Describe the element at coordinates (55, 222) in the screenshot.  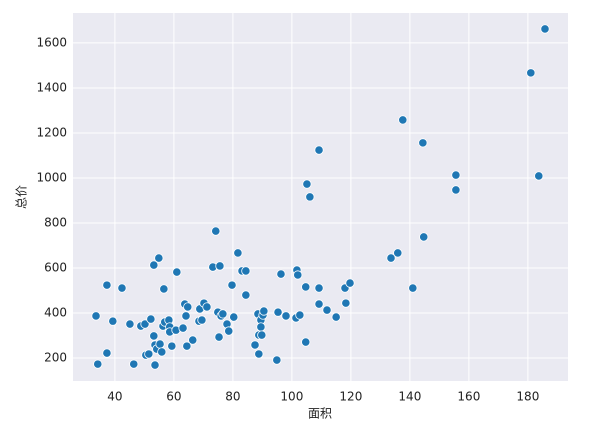
I see `y-tick-label: 800` at that location.